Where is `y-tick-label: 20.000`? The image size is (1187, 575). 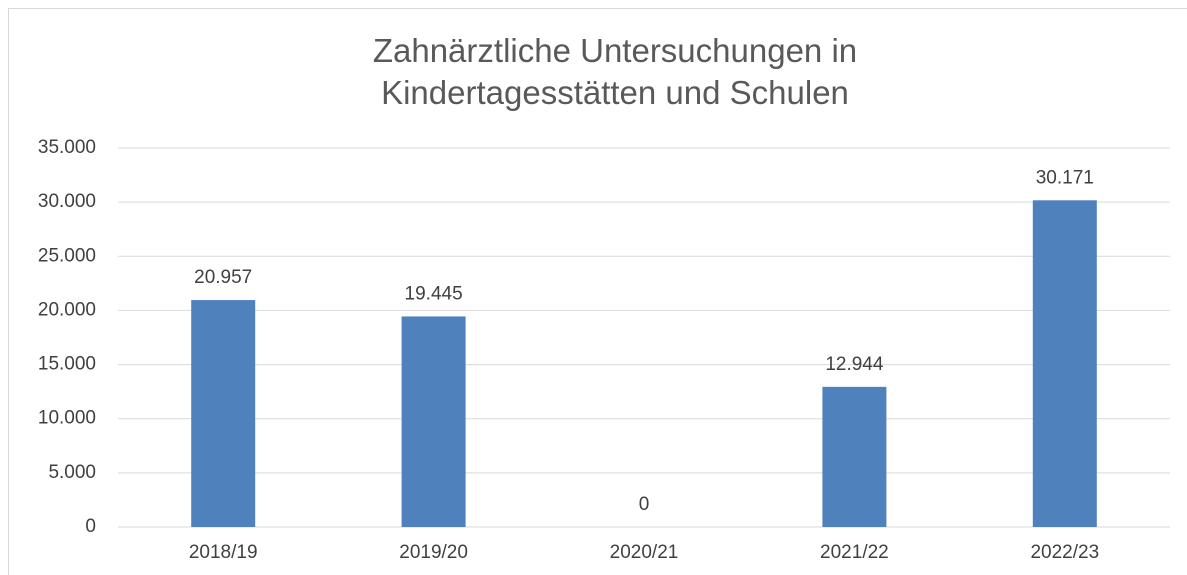
y-tick-label: 20.000 is located at coordinates (67, 309).